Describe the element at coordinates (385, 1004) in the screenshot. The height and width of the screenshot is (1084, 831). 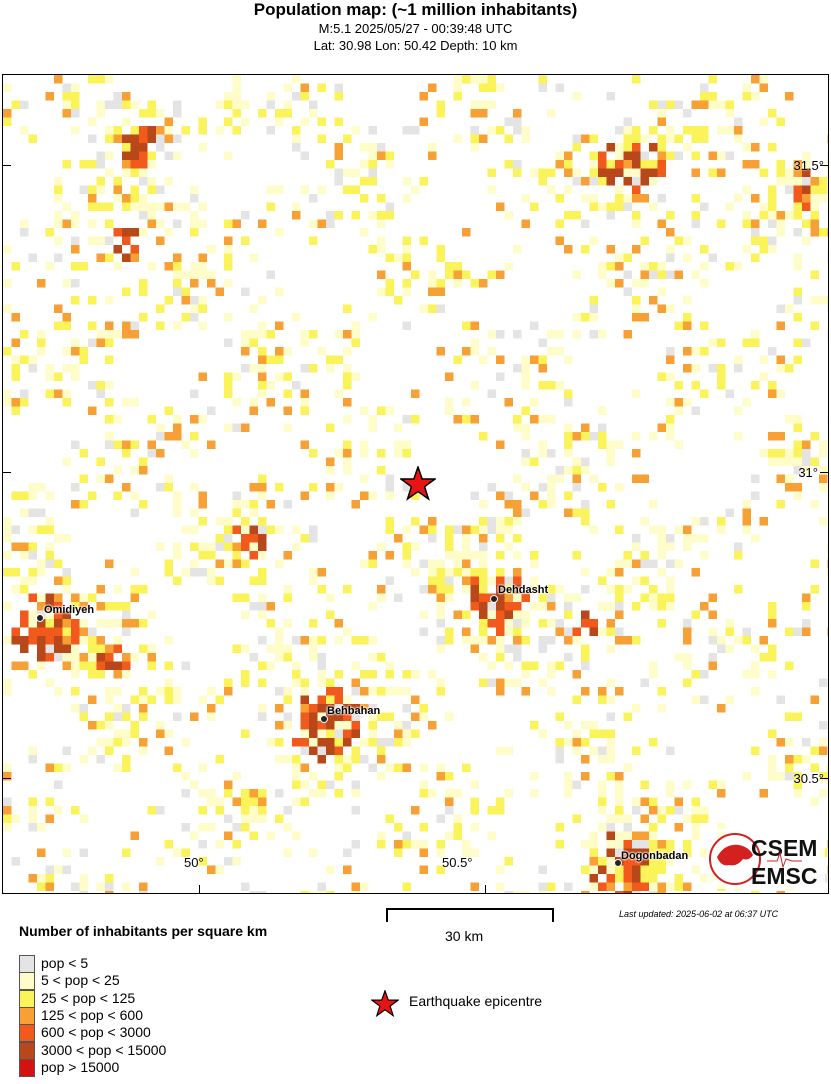
I see `epicentre-legend-star-icon` at that location.